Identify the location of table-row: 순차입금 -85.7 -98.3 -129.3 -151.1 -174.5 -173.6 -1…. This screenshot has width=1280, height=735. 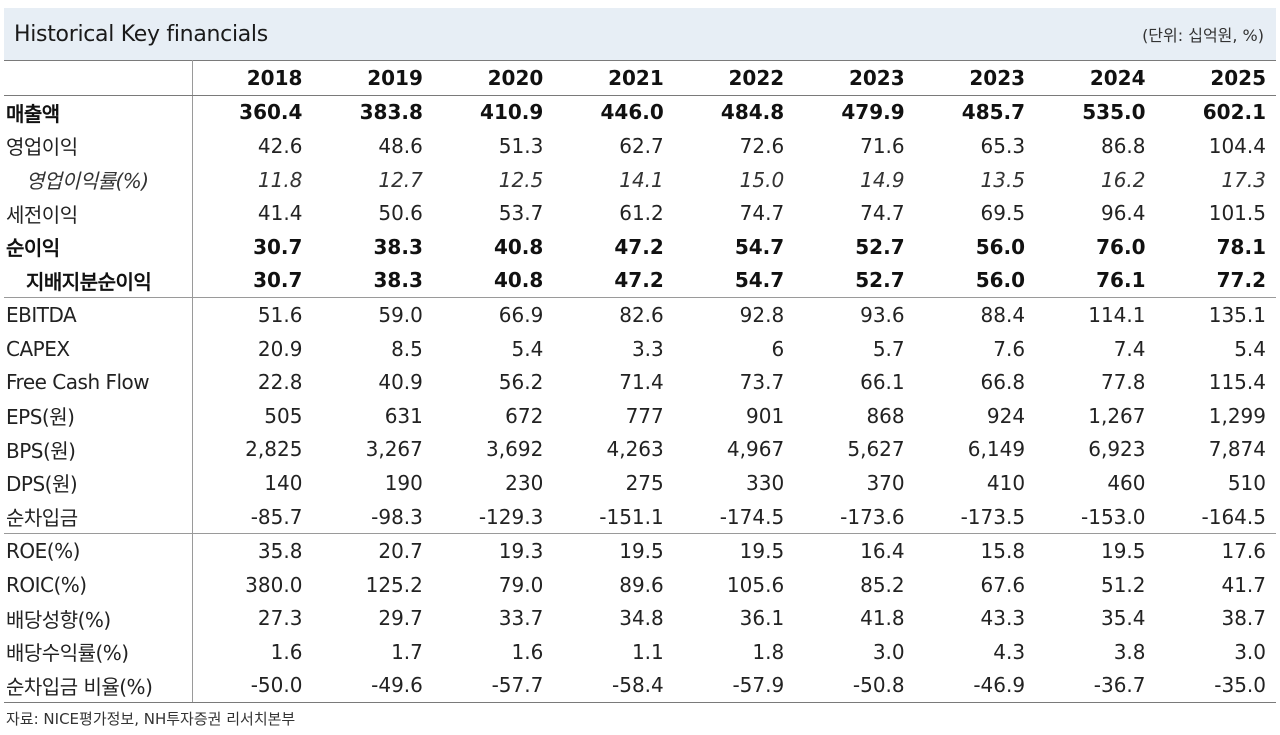
(640, 516).